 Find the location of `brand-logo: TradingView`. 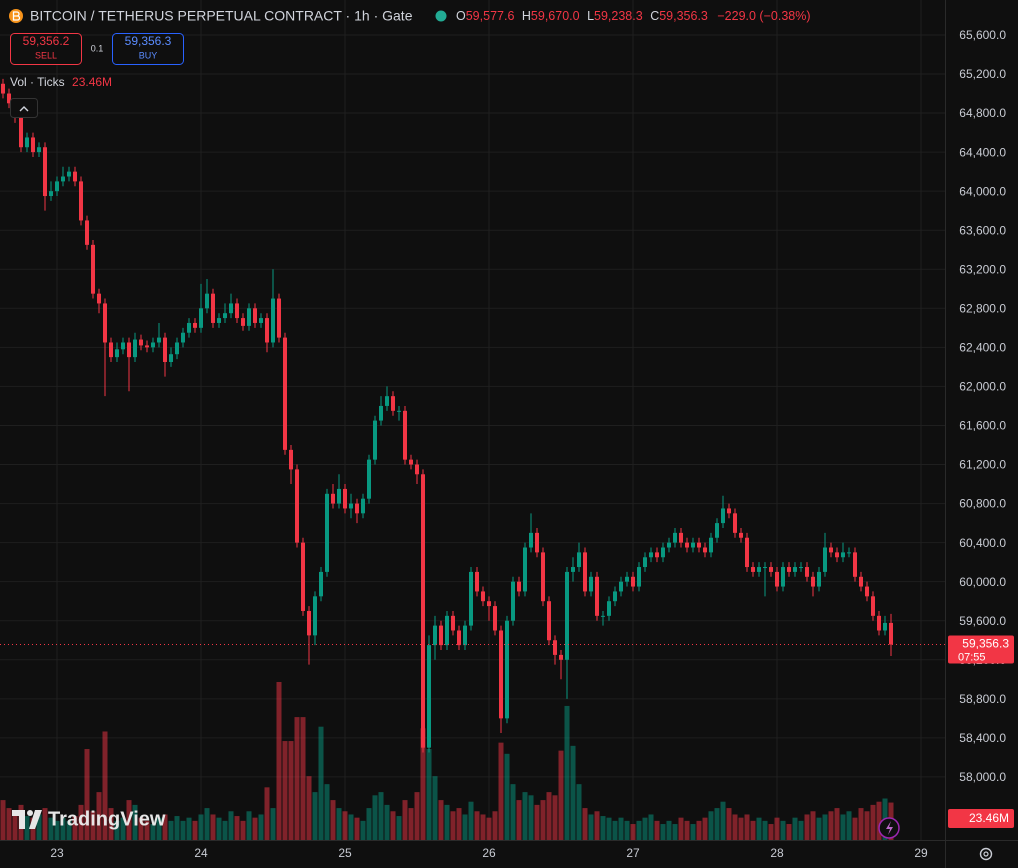

brand-logo: TradingView is located at coordinates (89, 819).